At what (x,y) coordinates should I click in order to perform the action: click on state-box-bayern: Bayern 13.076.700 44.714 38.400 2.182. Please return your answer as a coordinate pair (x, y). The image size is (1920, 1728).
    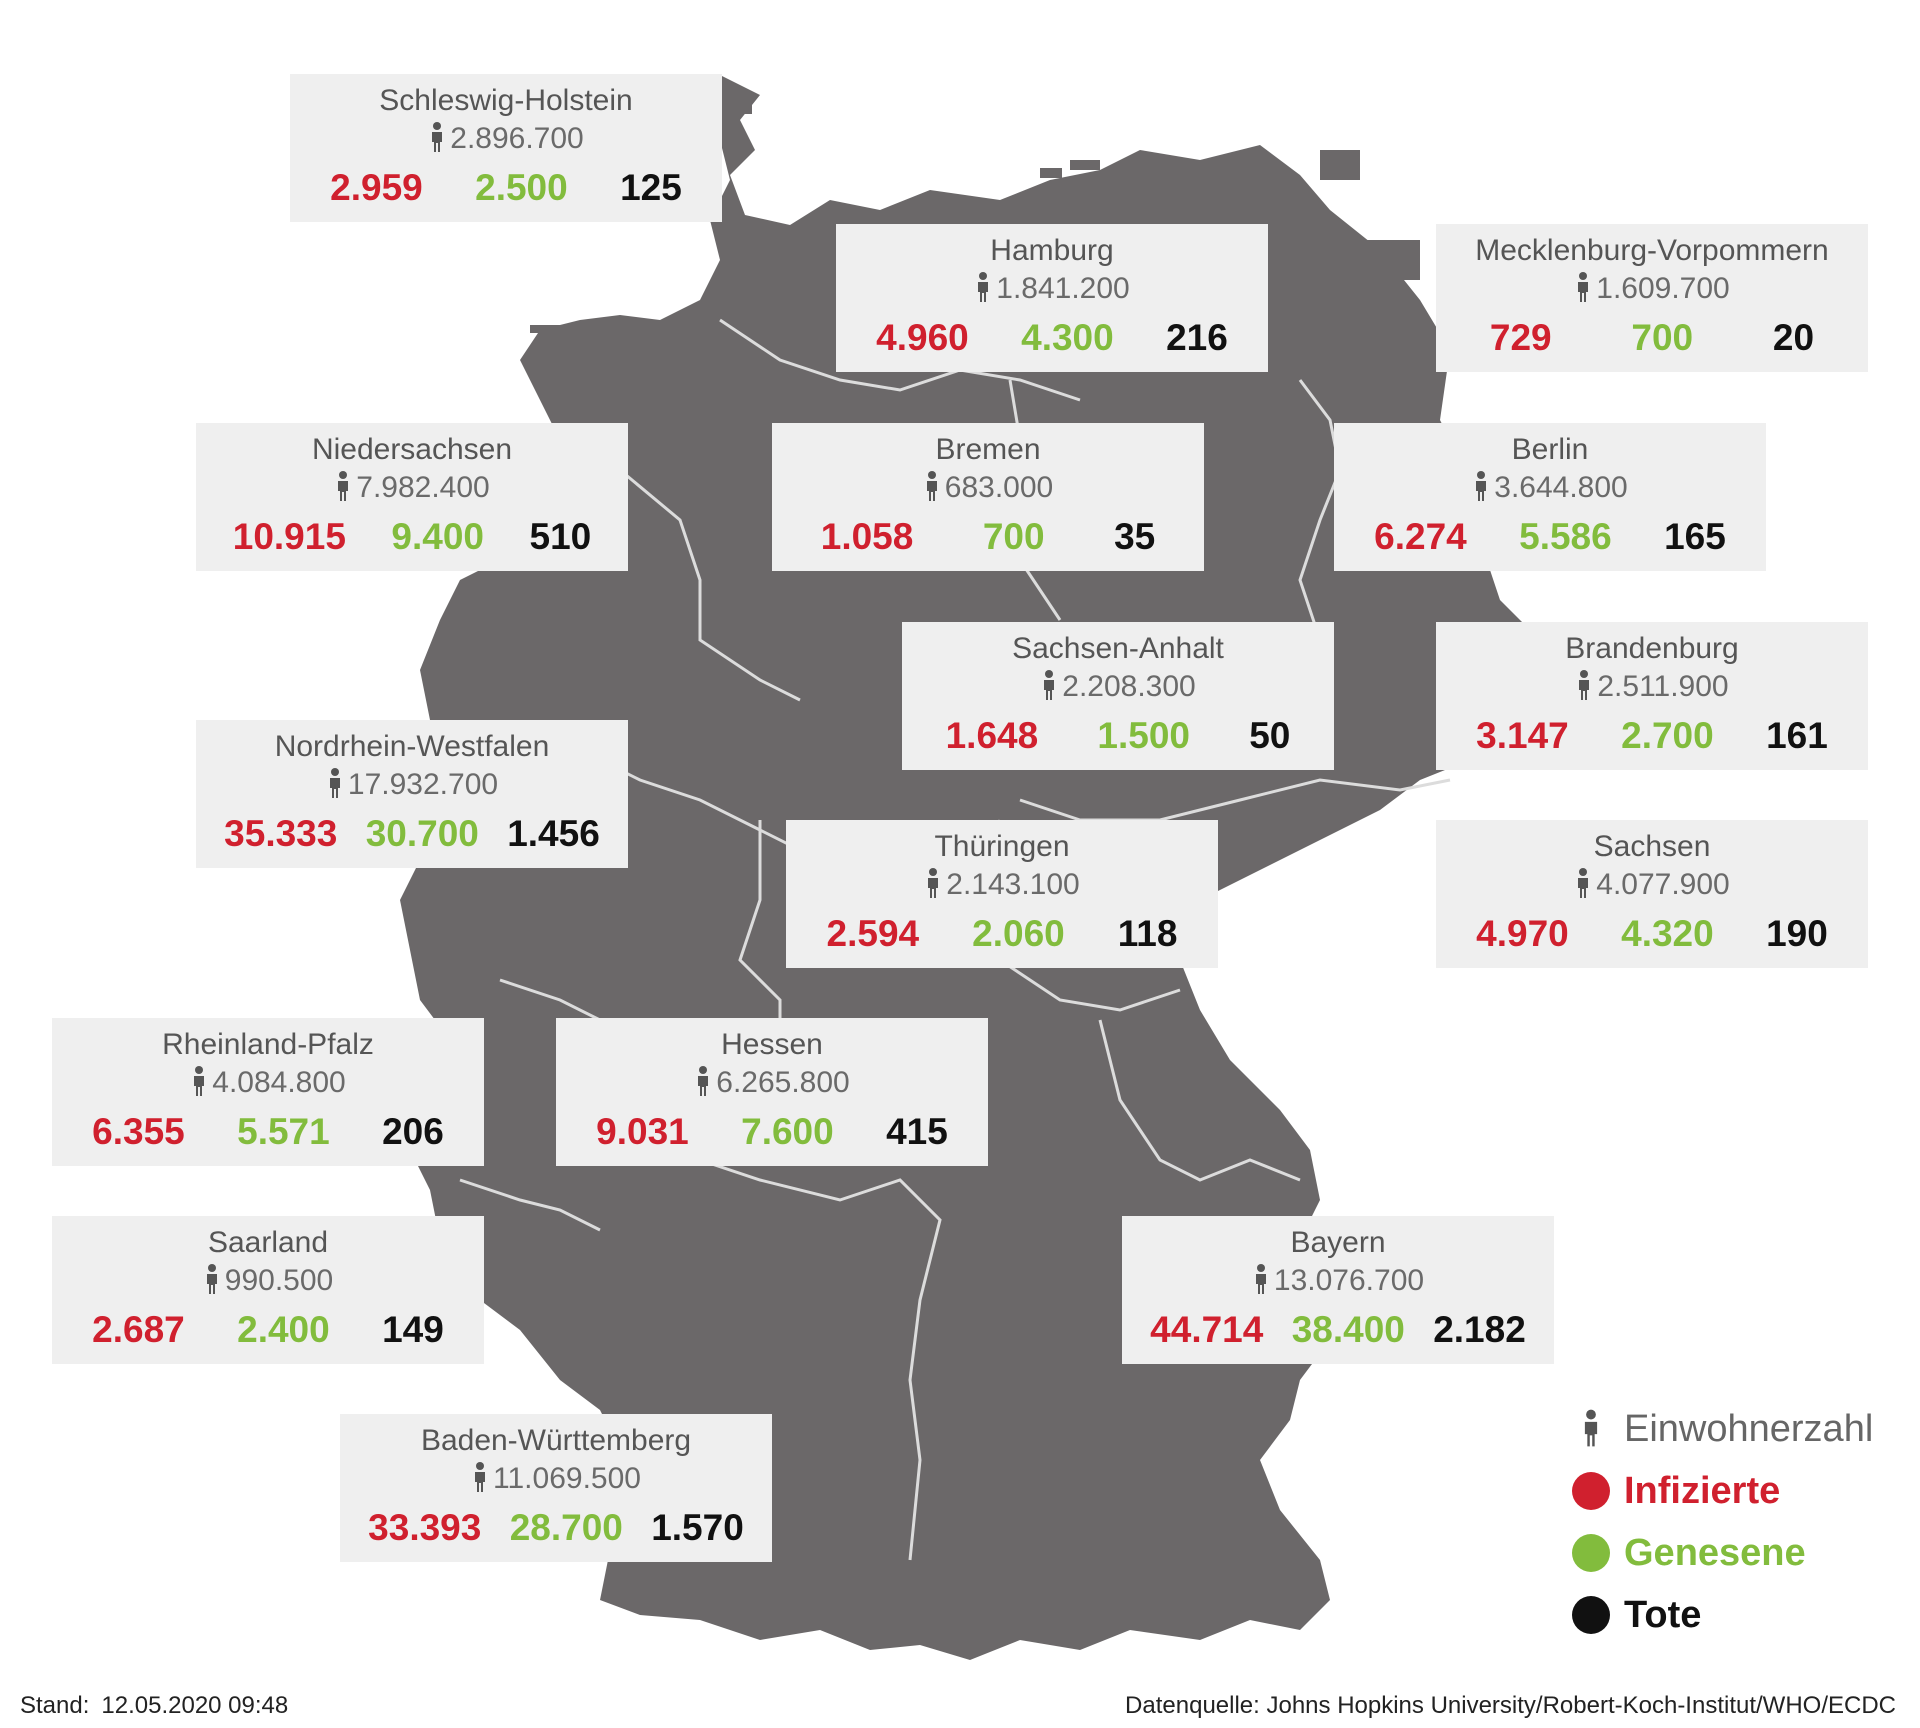
    Looking at the image, I should click on (1338, 1290).